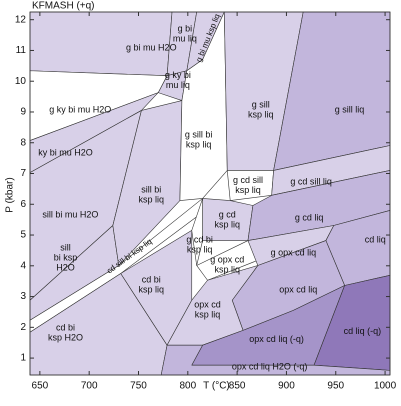 The image size is (401, 406). I want to click on field-label: opx cd liq, so click(298, 290).